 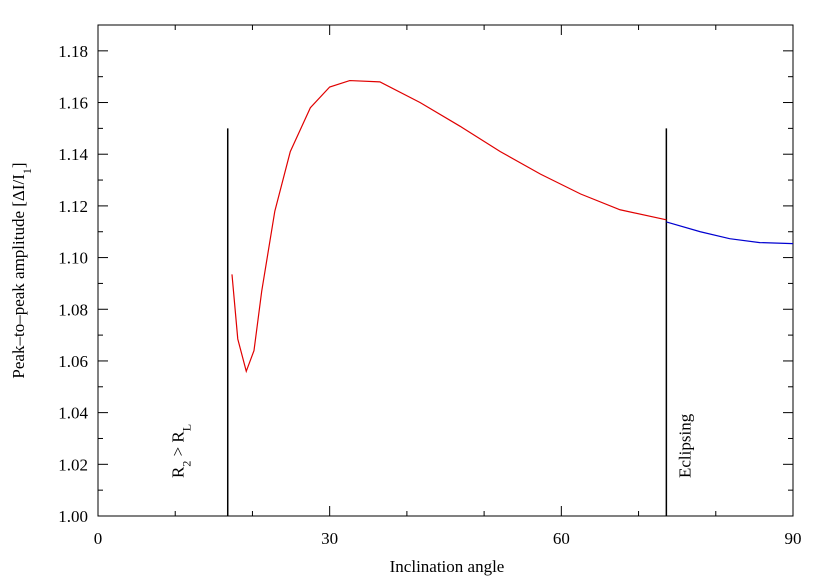 I want to click on x-tick-label: 0, so click(x=98, y=538).